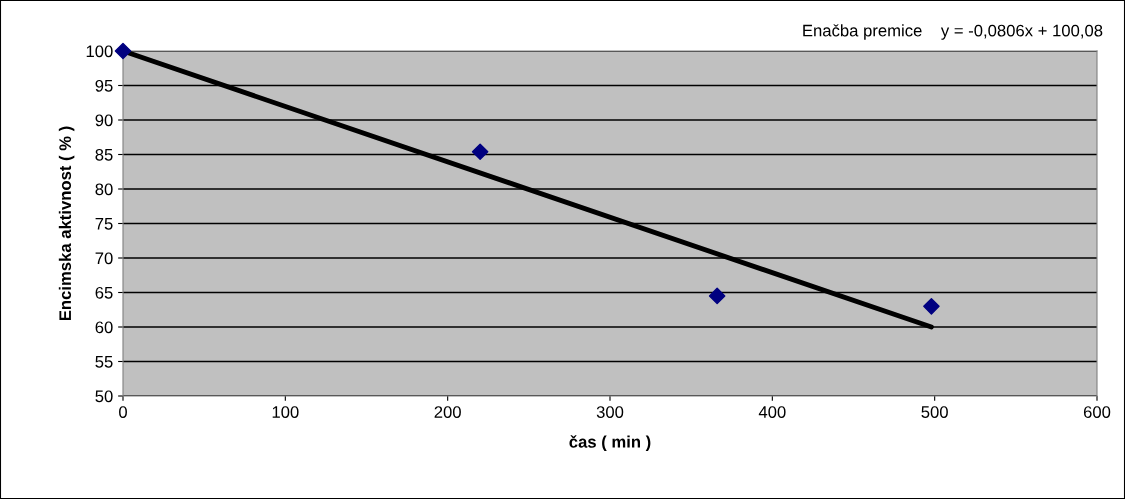 The width and height of the screenshot is (1125, 499). I want to click on y-tick-label: 70, so click(104, 258).